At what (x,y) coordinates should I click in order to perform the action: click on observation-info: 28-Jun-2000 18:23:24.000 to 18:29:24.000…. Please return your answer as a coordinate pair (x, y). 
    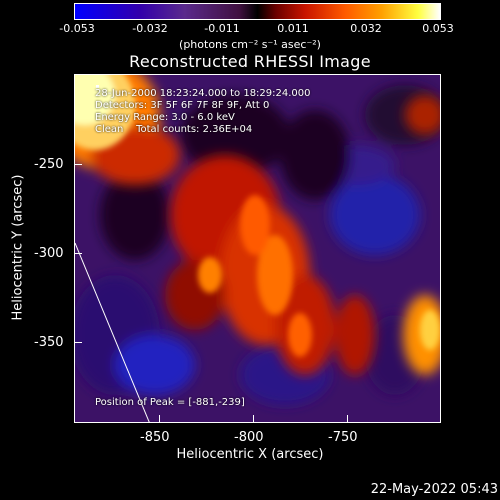
    Looking at the image, I should click on (203, 112).